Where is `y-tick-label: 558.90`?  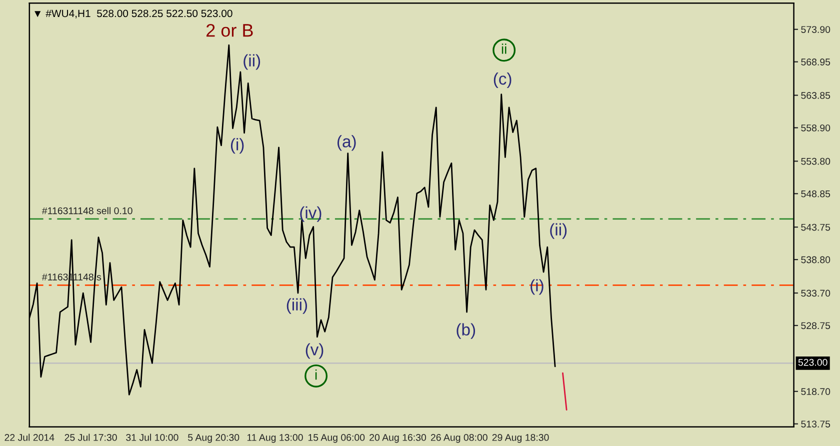
y-tick-label: 558.90 is located at coordinates (815, 128).